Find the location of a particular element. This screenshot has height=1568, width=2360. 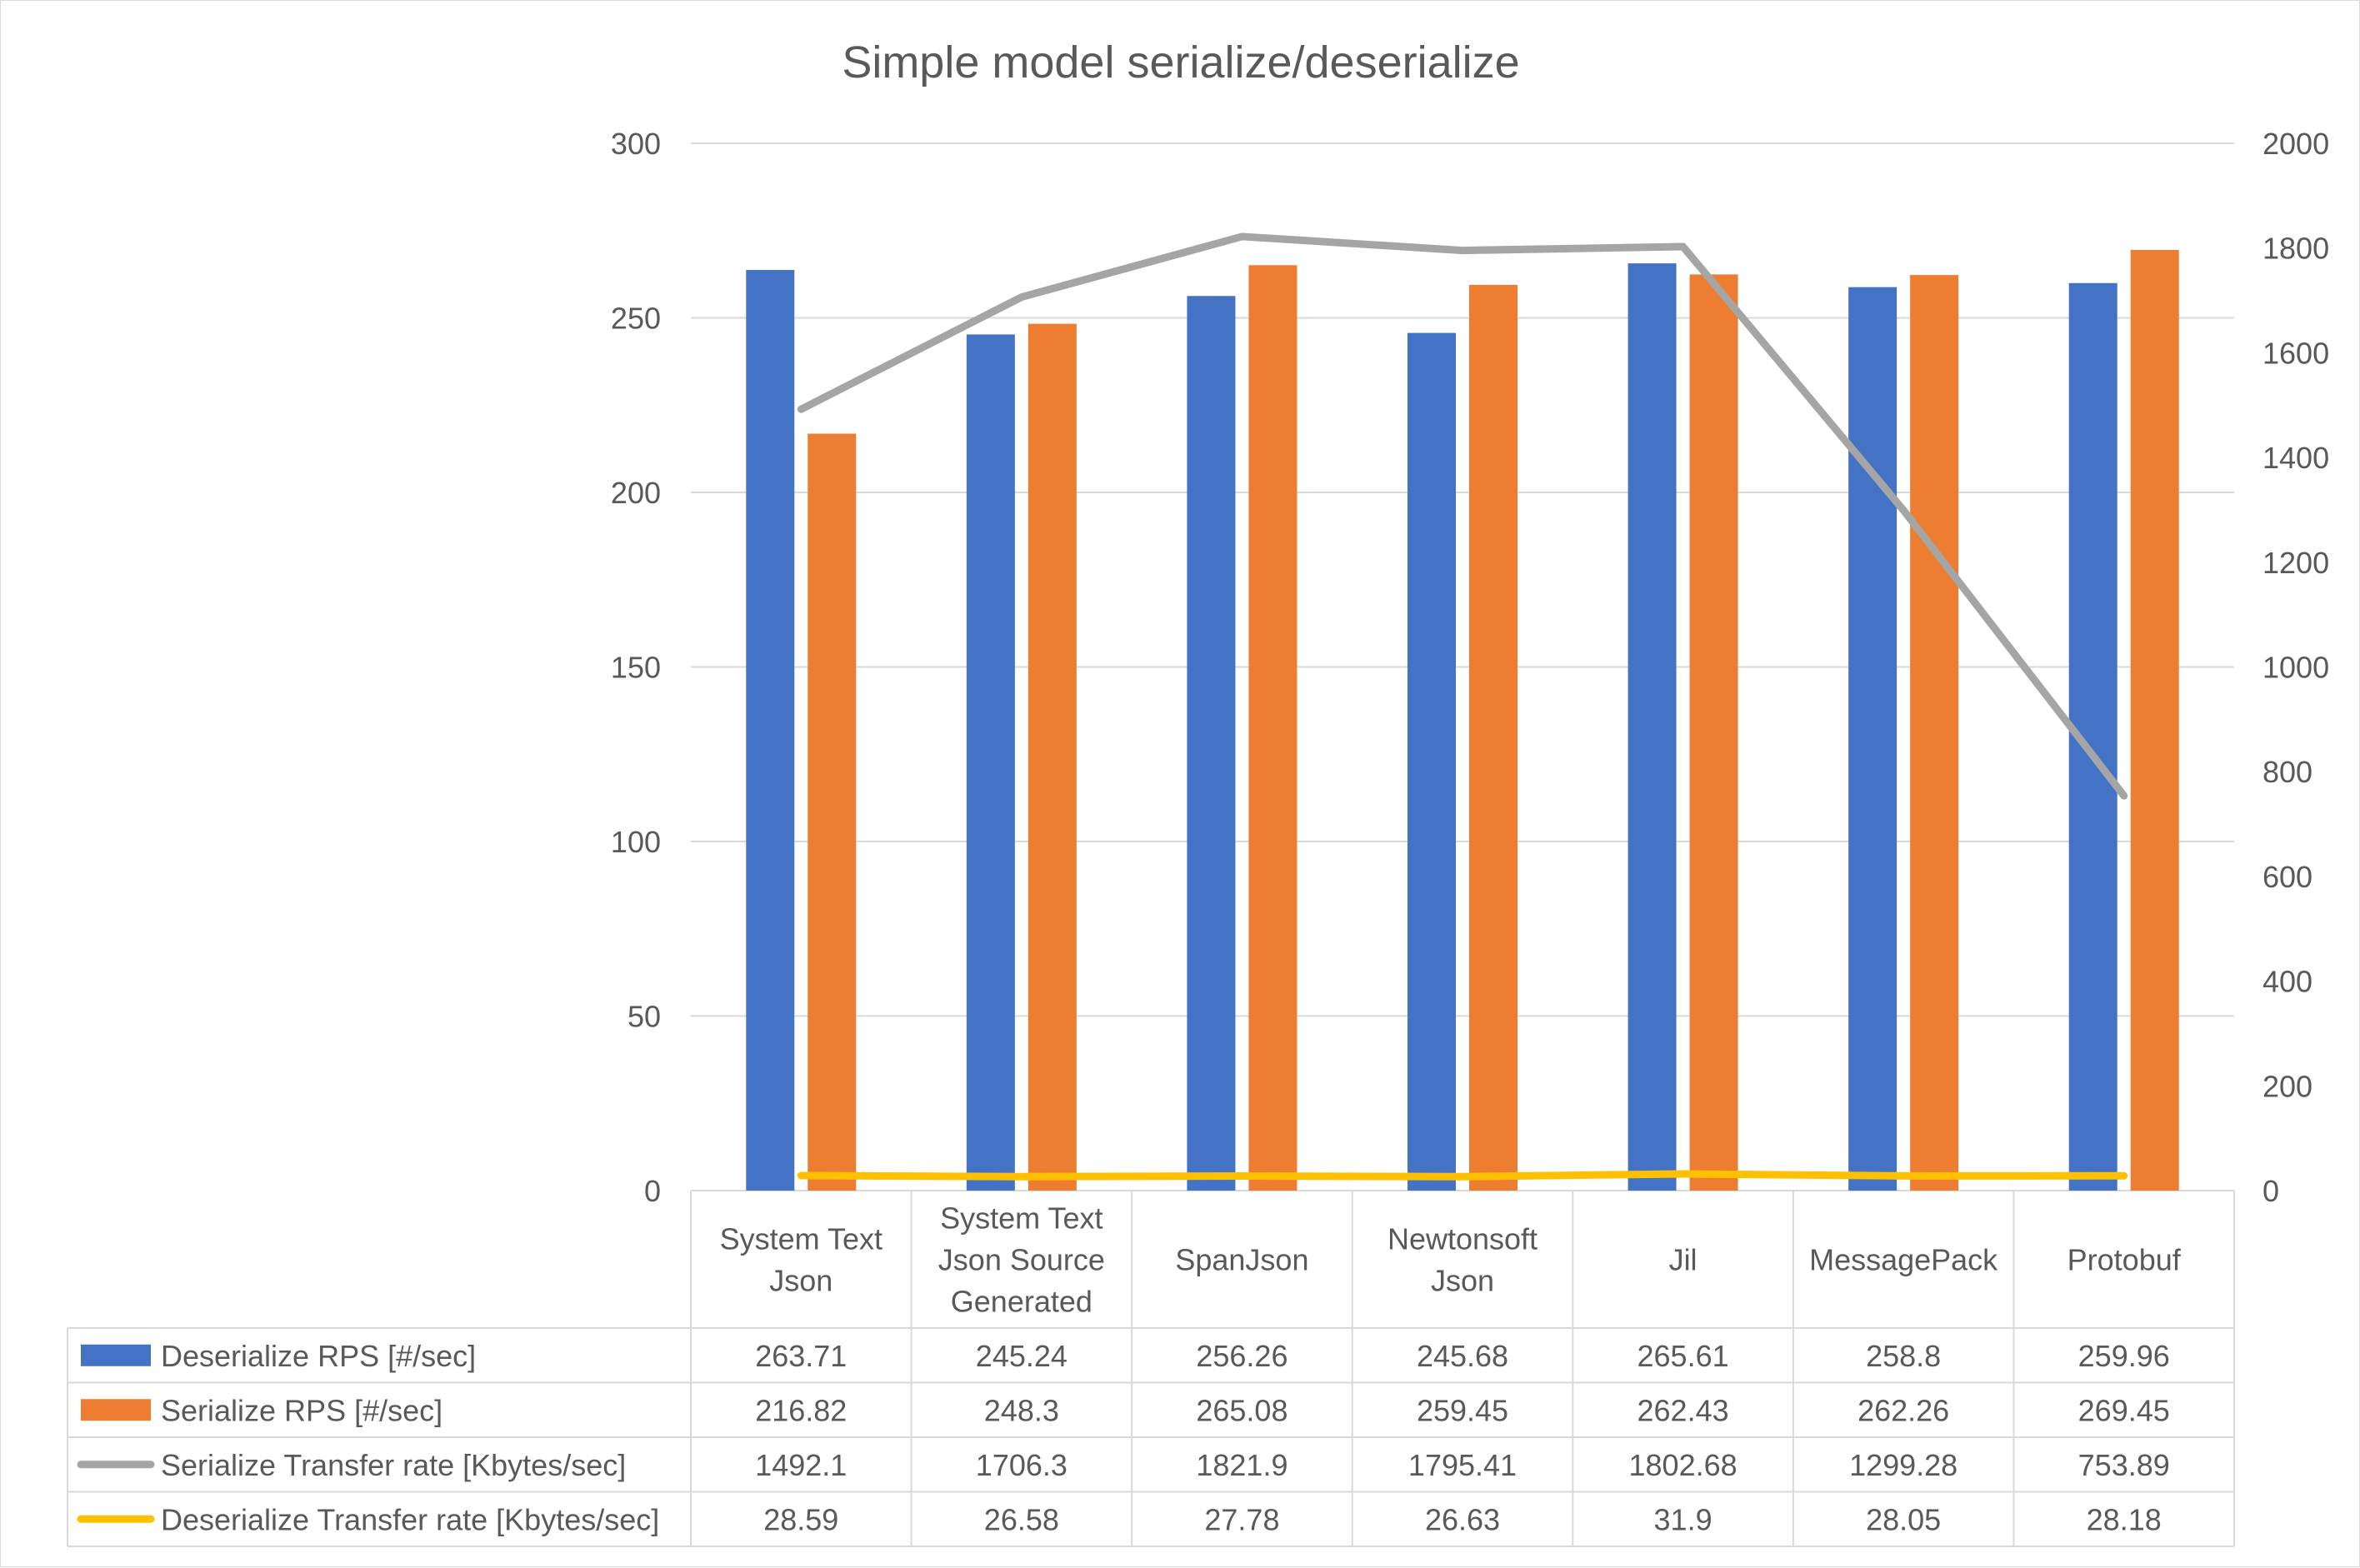

category-label: SpanJson is located at coordinates (1241, 1260).